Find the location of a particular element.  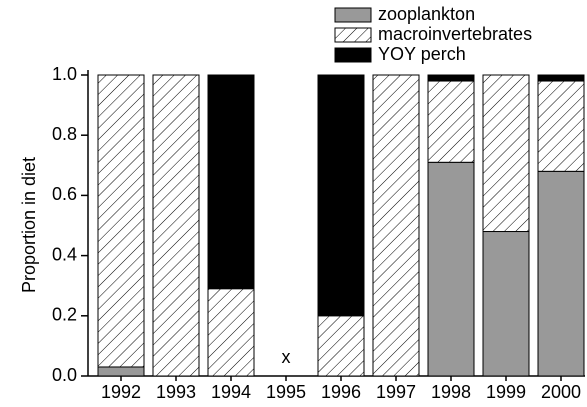

legend-label: macroinvertebrates is located at coordinates (455, 34).